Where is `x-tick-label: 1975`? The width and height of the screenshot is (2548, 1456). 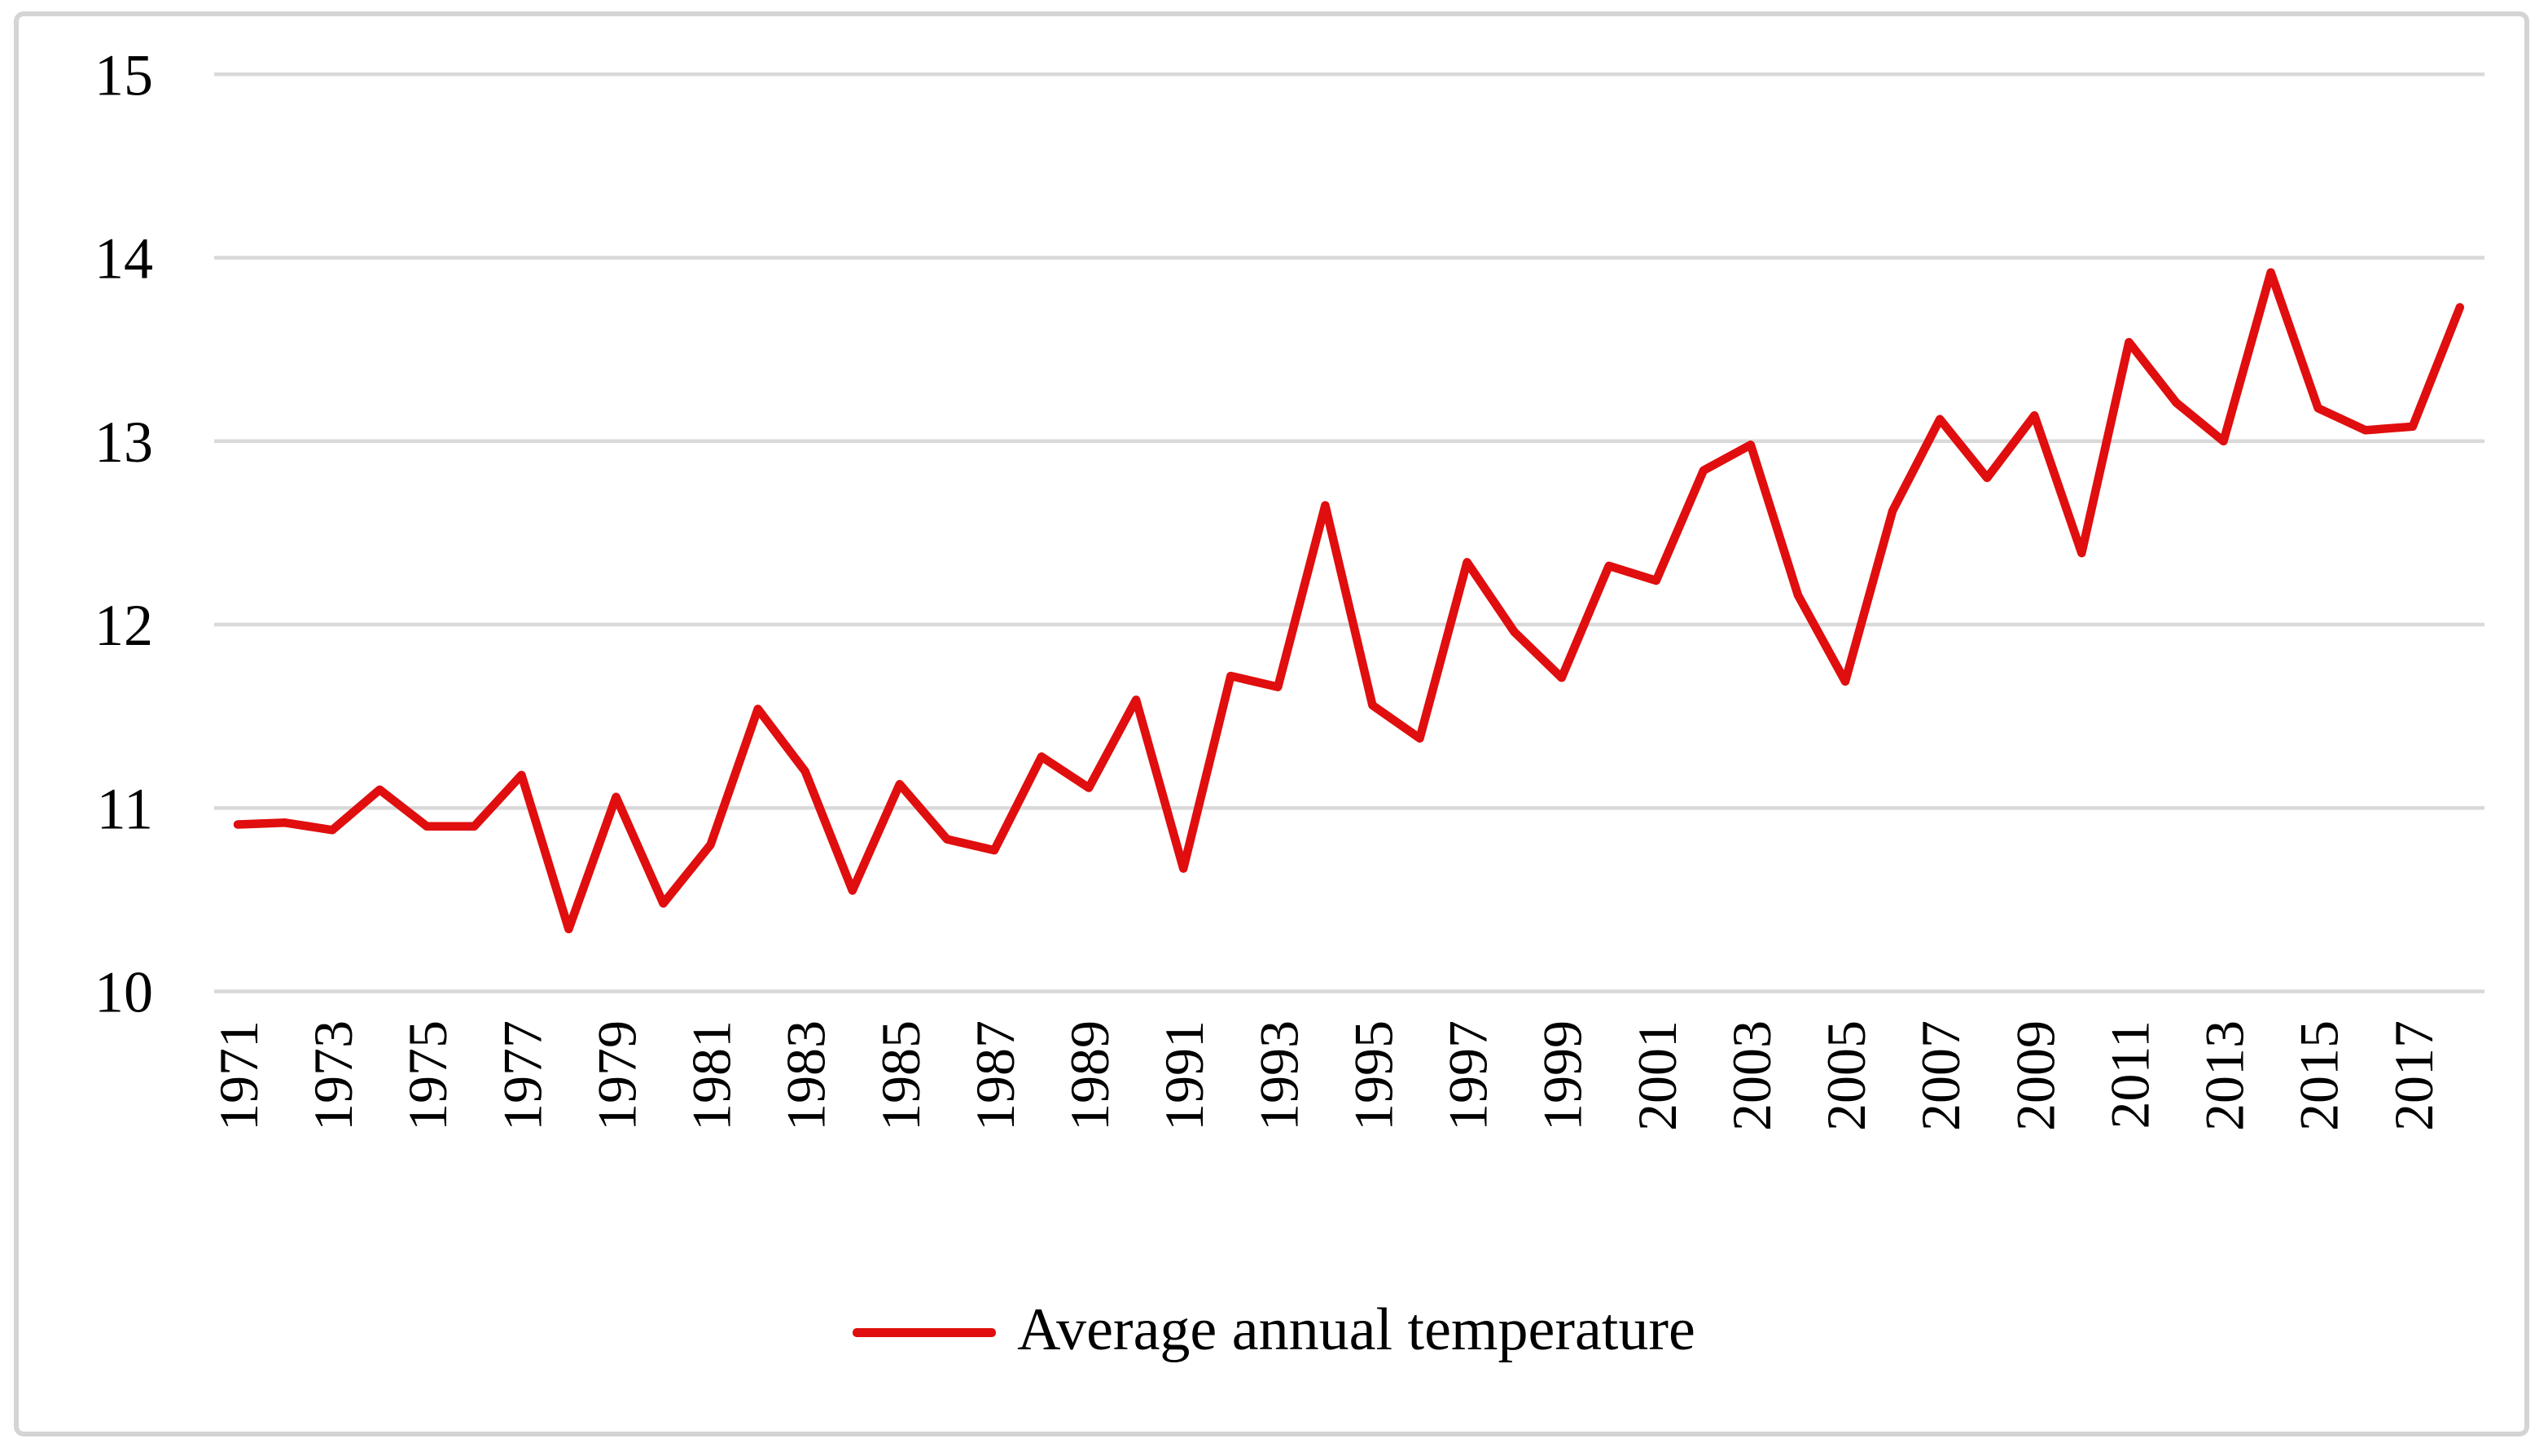
x-tick-label: 1975 is located at coordinates (428, 1075).